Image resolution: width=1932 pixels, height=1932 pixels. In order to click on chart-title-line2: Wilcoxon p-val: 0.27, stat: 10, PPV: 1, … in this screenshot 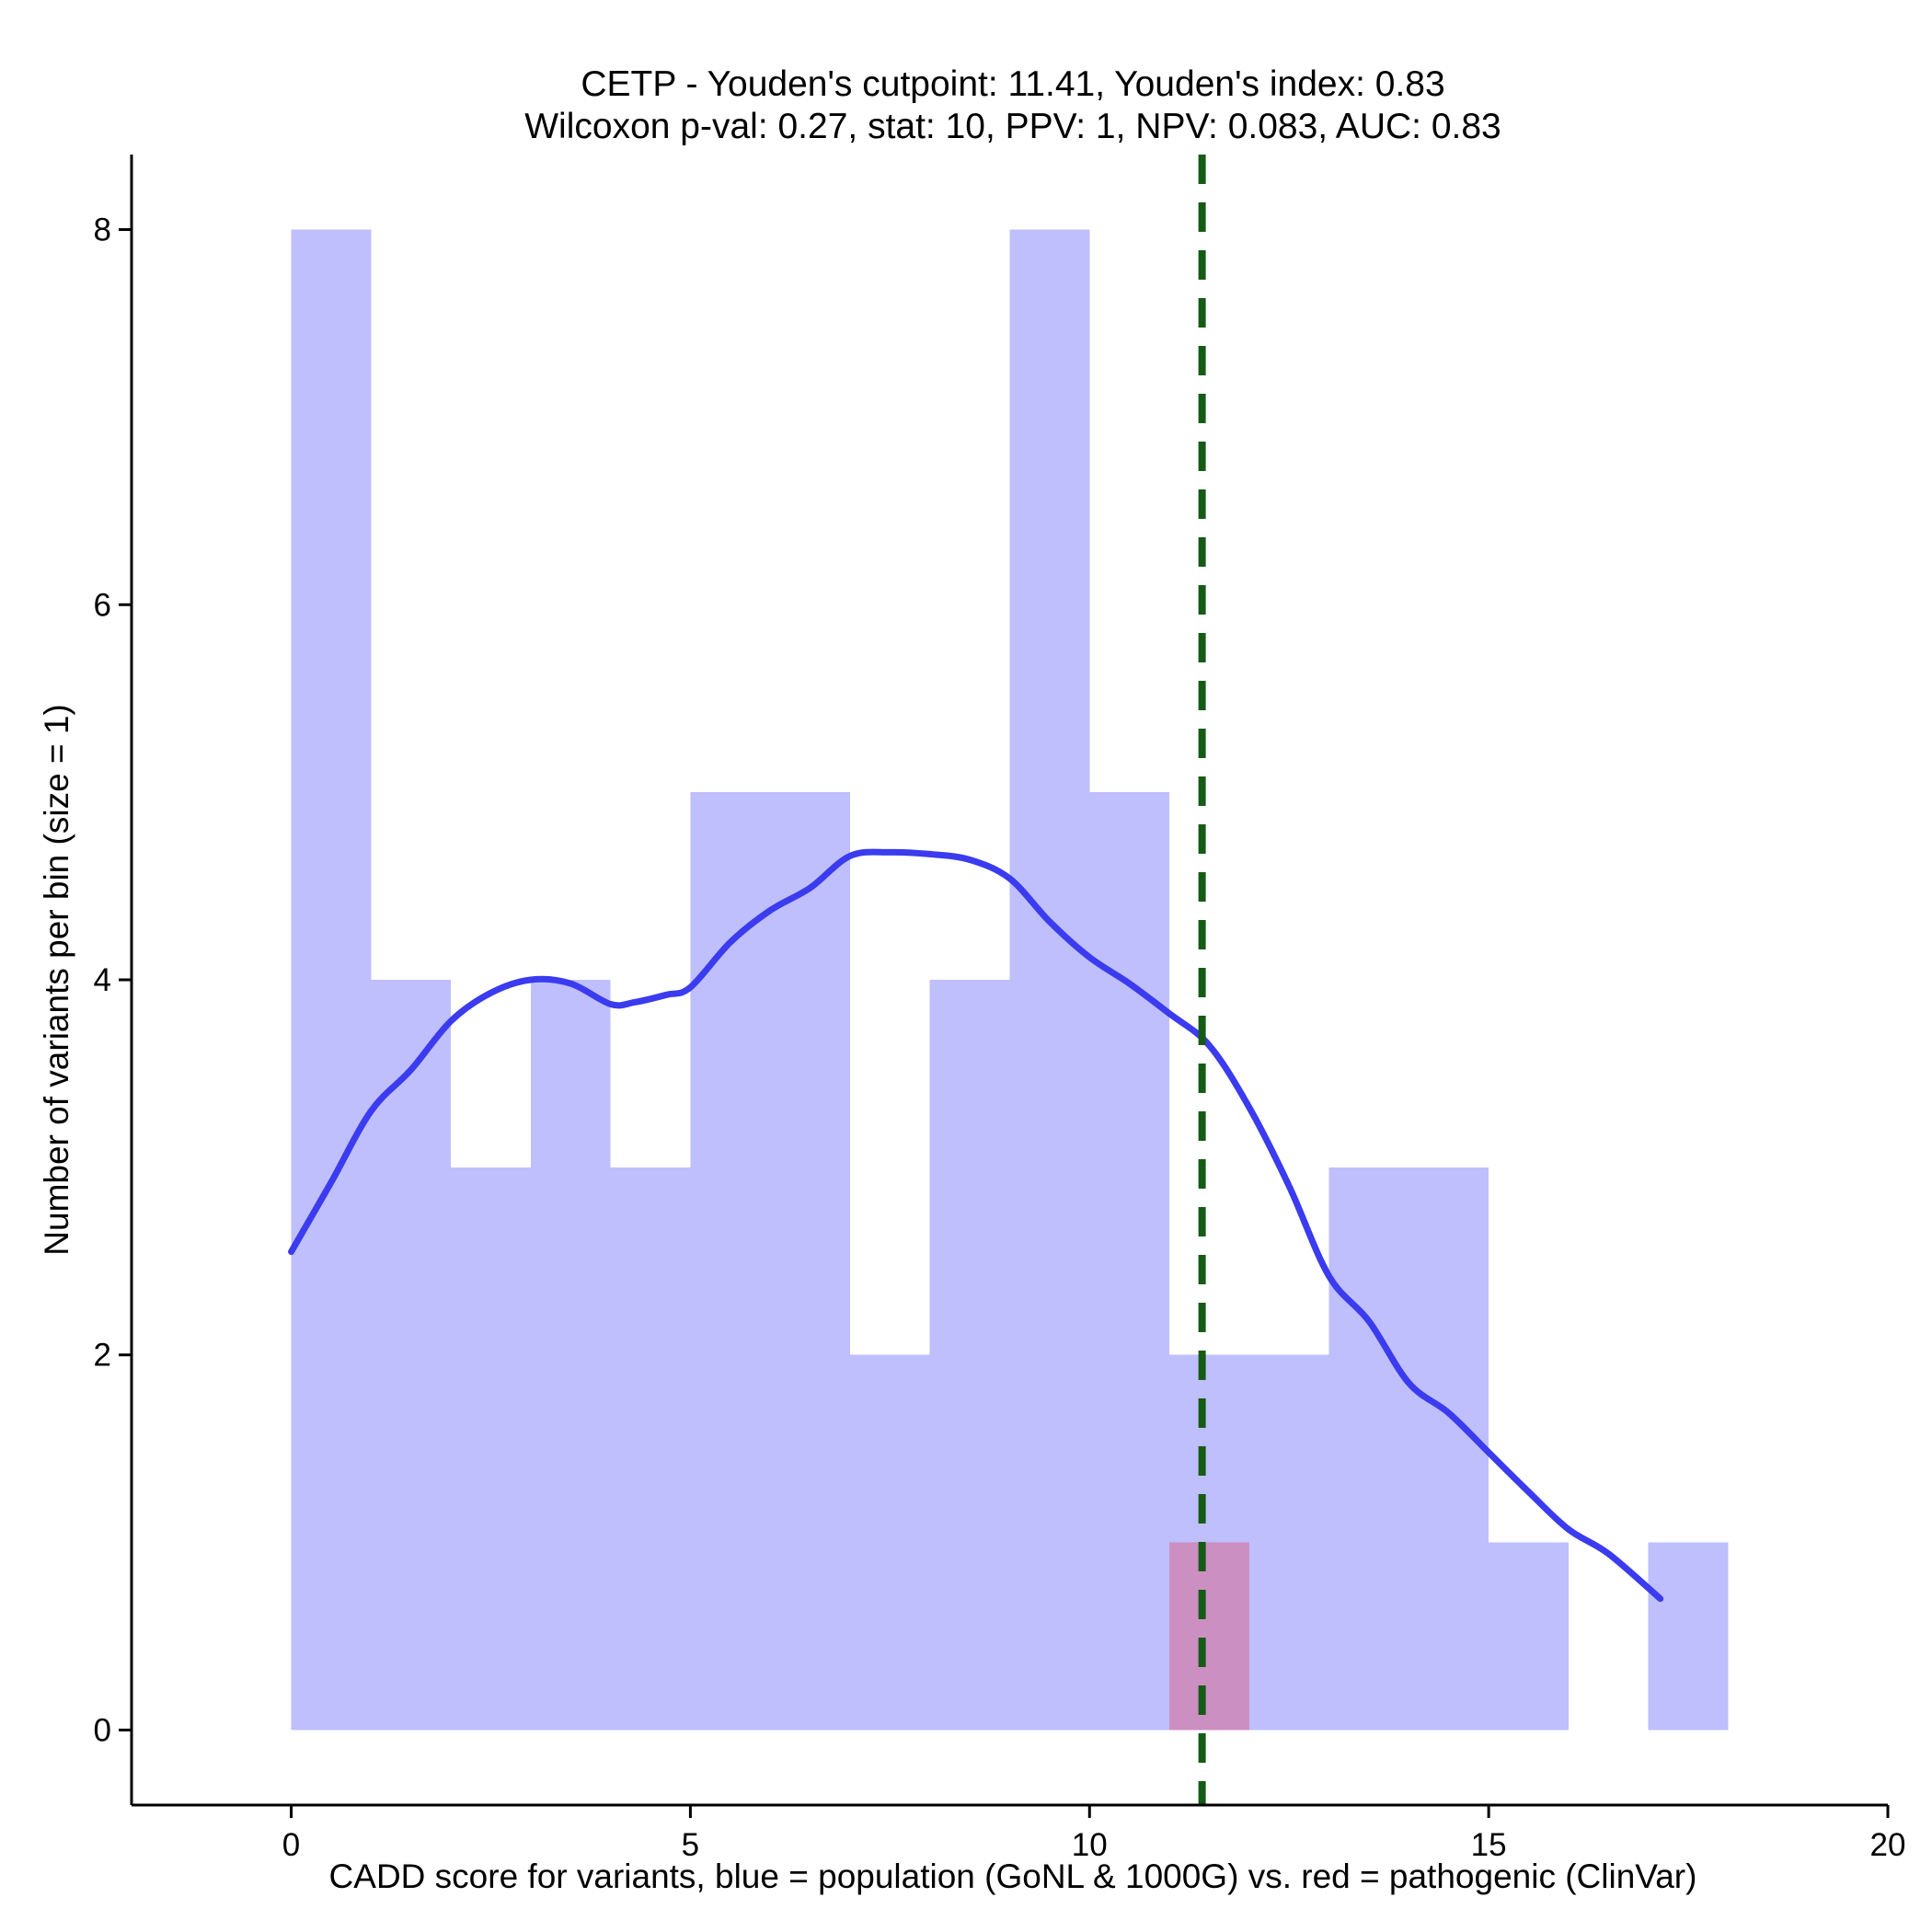, I will do `click(1012, 126)`.